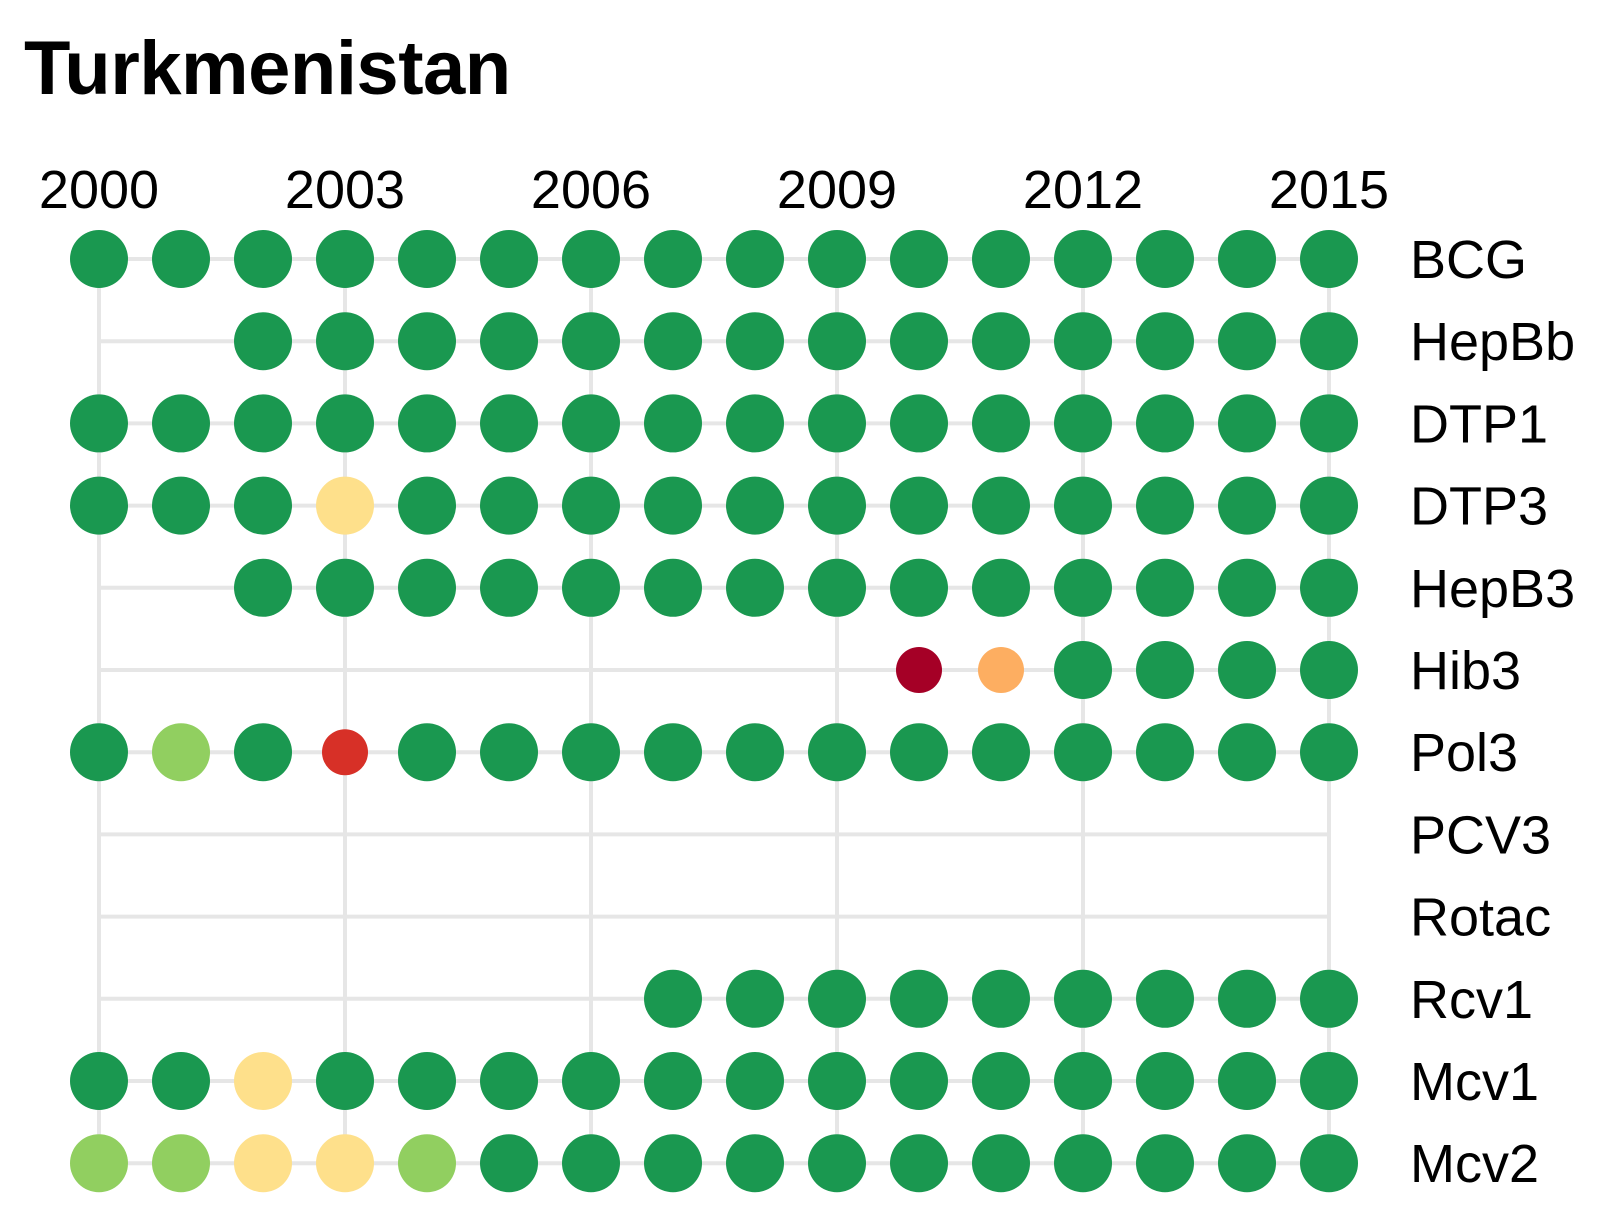 This screenshot has height=1216, width=1616. Describe the element at coordinates (99, 259) in the screenshot. I see `dot-bcg-2000` at that location.